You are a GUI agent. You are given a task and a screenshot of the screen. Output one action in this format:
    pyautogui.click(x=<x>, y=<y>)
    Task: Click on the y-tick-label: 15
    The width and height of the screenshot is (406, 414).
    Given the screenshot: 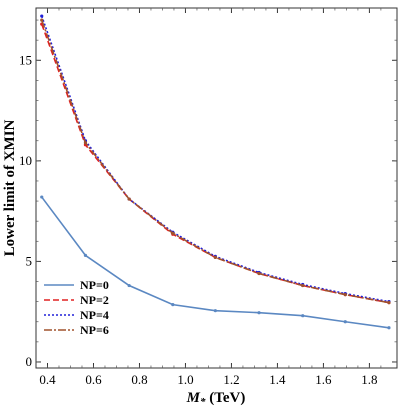 What is the action you would take?
    pyautogui.click(x=25, y=59)
    